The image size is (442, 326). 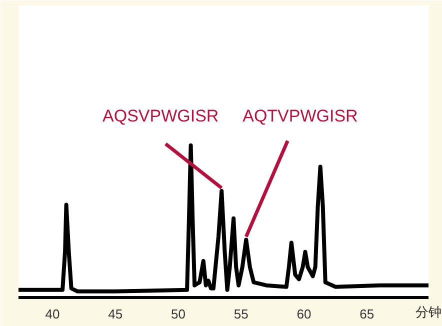 I want to click on x-tick-label: 60, so click(x=304, y=314).